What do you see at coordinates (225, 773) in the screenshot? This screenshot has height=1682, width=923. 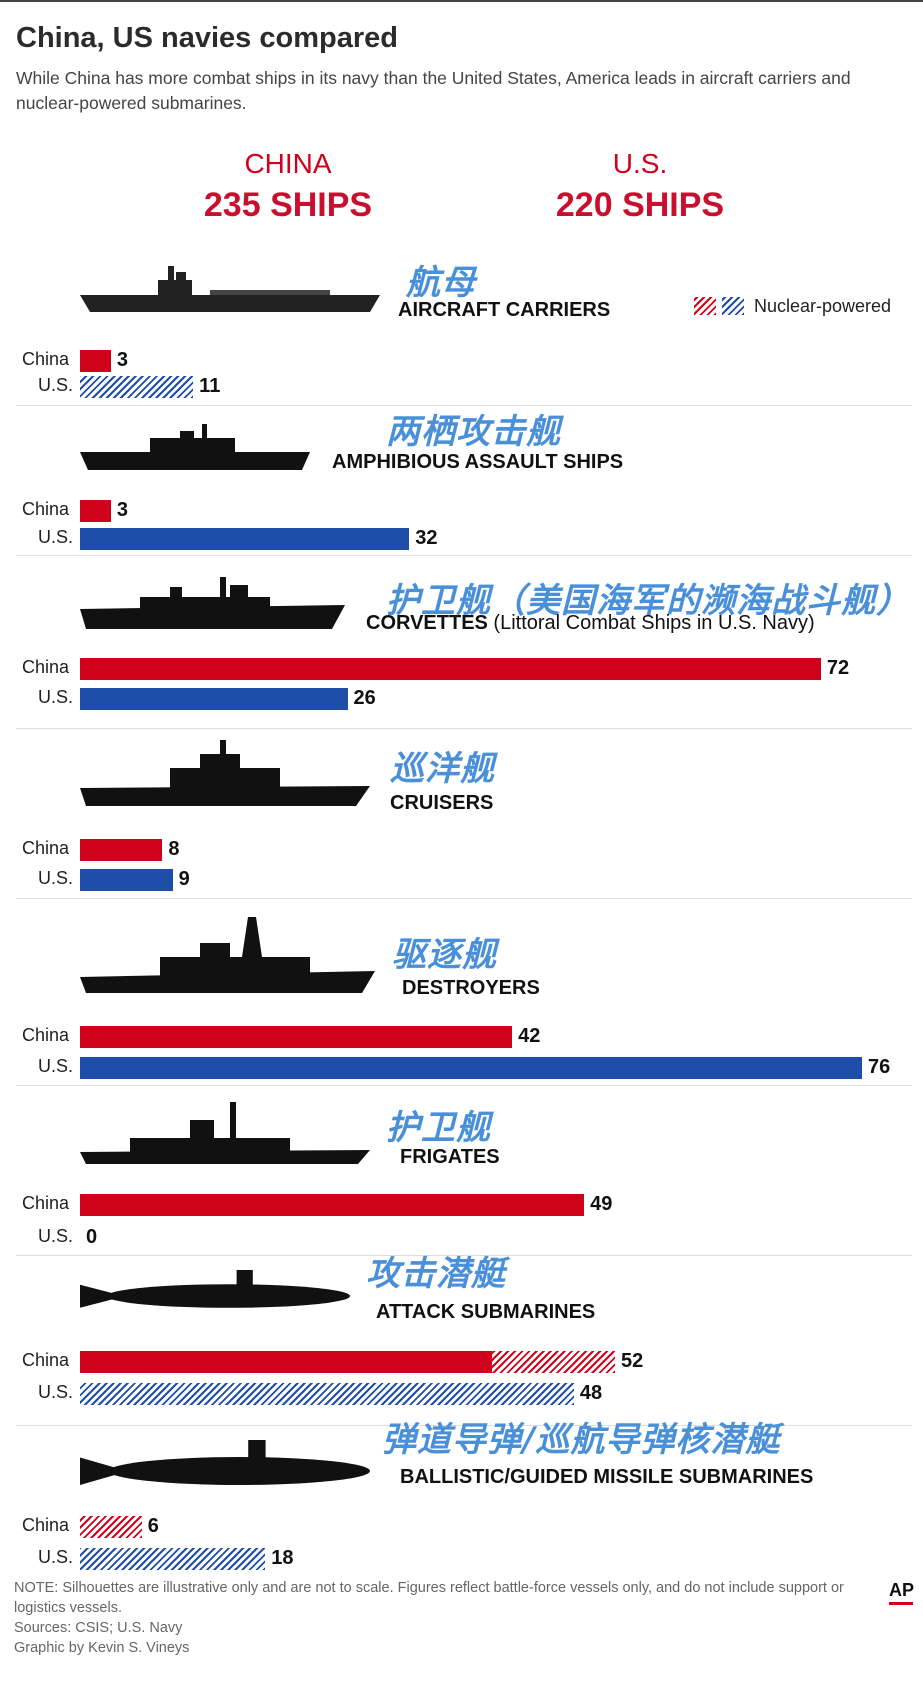 I see `cruiser-silhouette-icon` at bounding box center [225, 773].